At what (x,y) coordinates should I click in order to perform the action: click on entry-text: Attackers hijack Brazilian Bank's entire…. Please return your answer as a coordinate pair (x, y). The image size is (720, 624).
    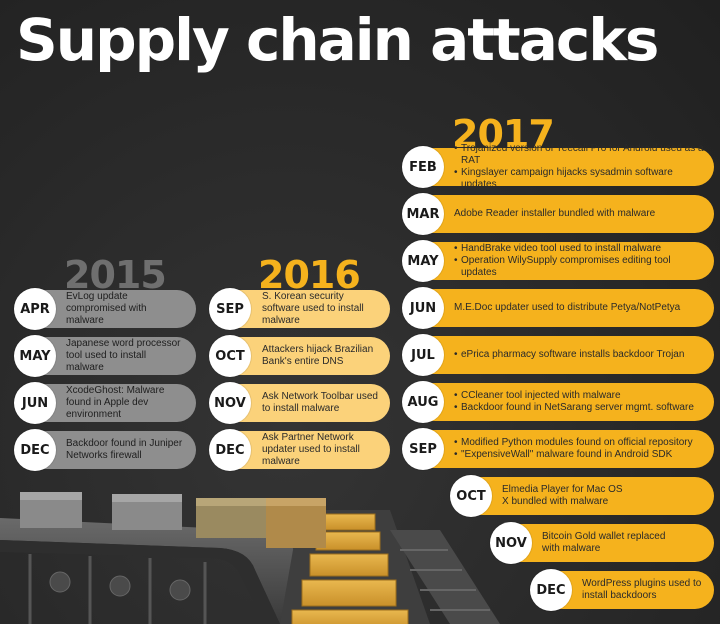
    Looking at the image, I should click on (318, 355).